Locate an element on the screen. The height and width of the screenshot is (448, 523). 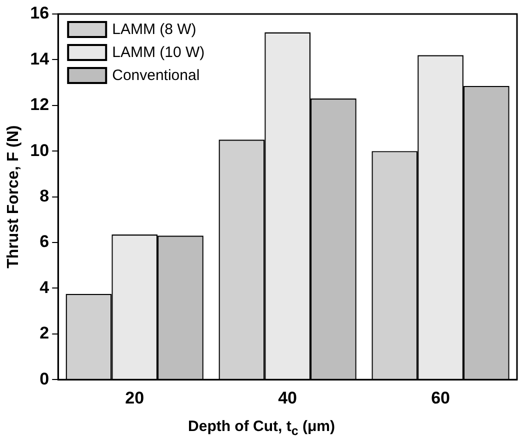
x-axis-title: Depth of Cut, t$_{c}$ (μm) is located at coordinates (261, 428).